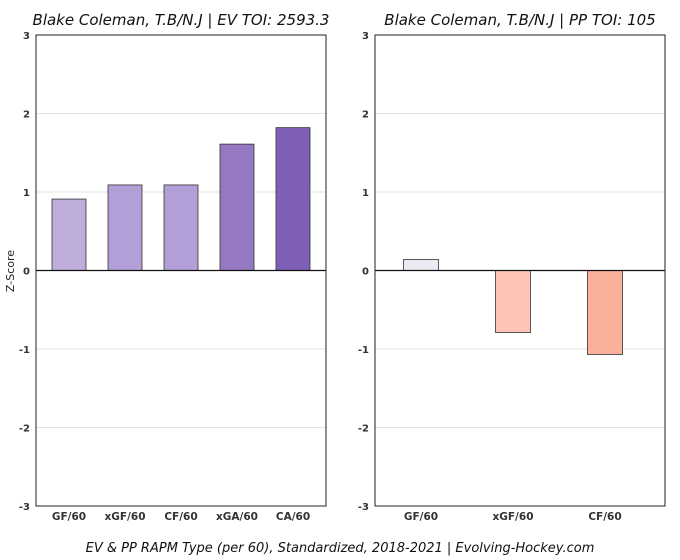  What do you see at coordinates (10, 271) in the screenshot?
I see `y-axis-label: Z-Score` at bounding box center [10, 271].